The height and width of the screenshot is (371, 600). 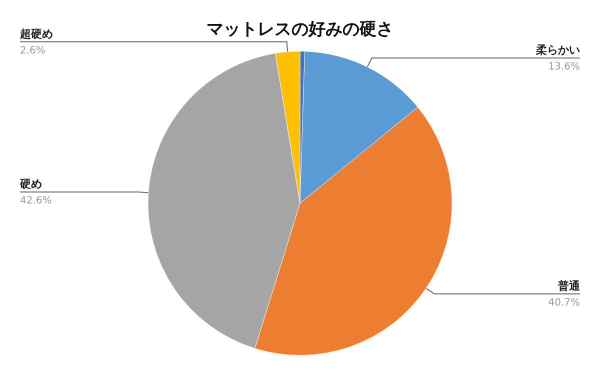 I want to click on data-label: 42.6%, so click(x=36, y=201).